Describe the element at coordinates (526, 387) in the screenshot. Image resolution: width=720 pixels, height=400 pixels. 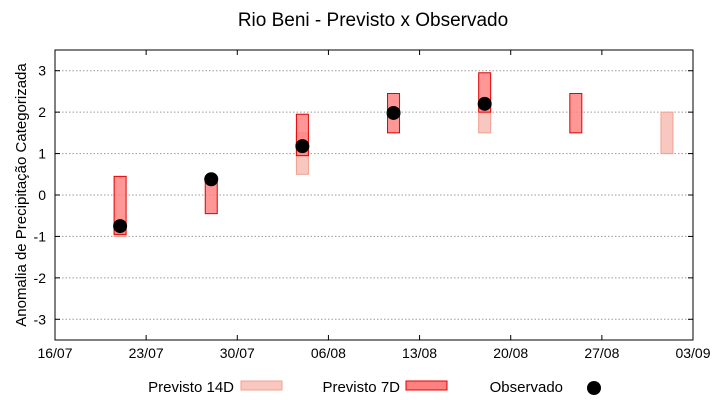
I see `legend-label-observado: Observado` at that location.